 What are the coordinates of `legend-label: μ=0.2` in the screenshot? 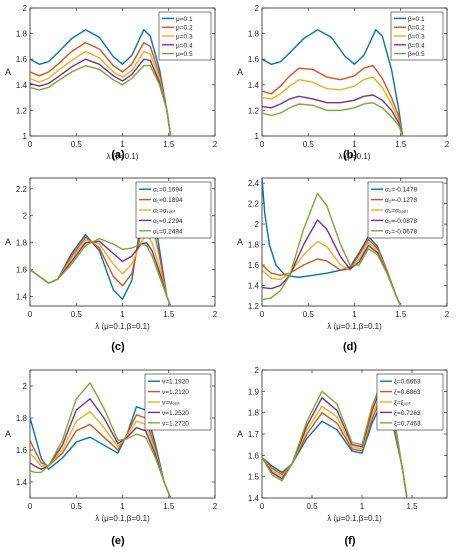 It's located at (184, 28).